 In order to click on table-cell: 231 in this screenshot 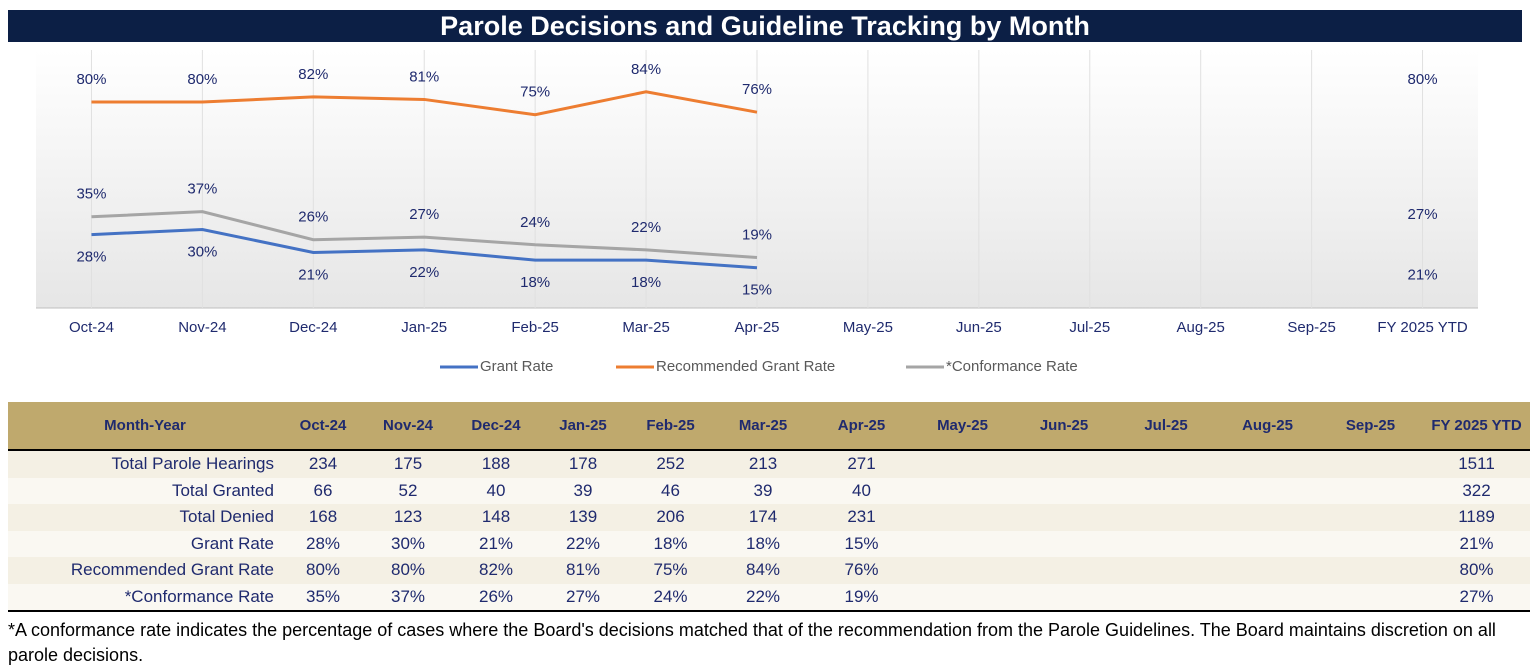, I will do `click(861, 517)`.